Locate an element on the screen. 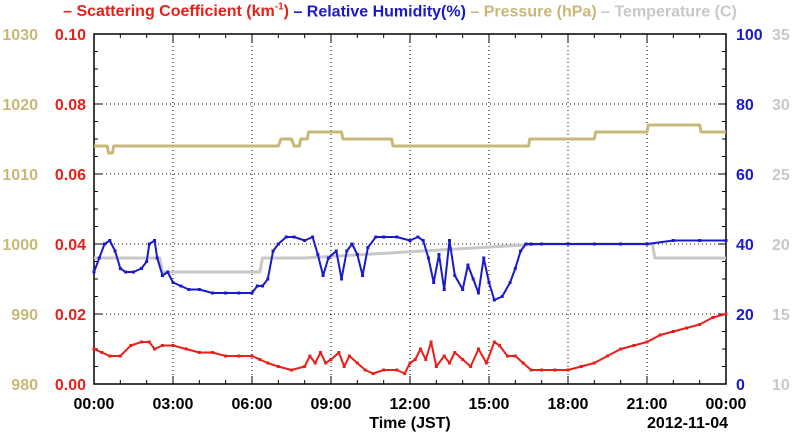 This screenshot has width=800, height=434. y-tick-label-scatter: 0.00 is located at coordinates (70, 385).